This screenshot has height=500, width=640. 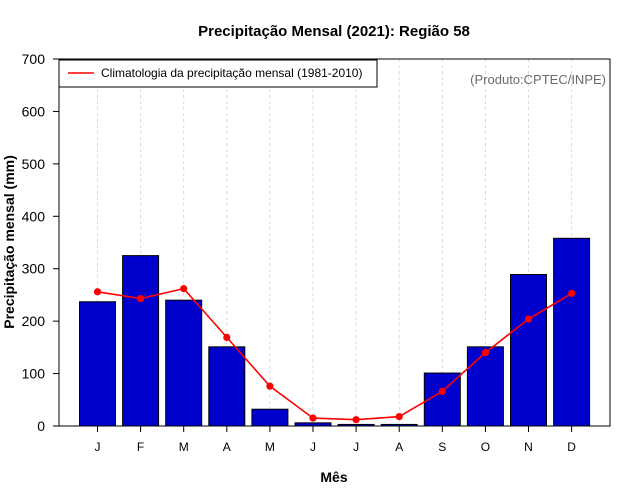 I want to click on chart-title: Precipitação Mensal (2021): Região 58, so click(x=334, y=31).